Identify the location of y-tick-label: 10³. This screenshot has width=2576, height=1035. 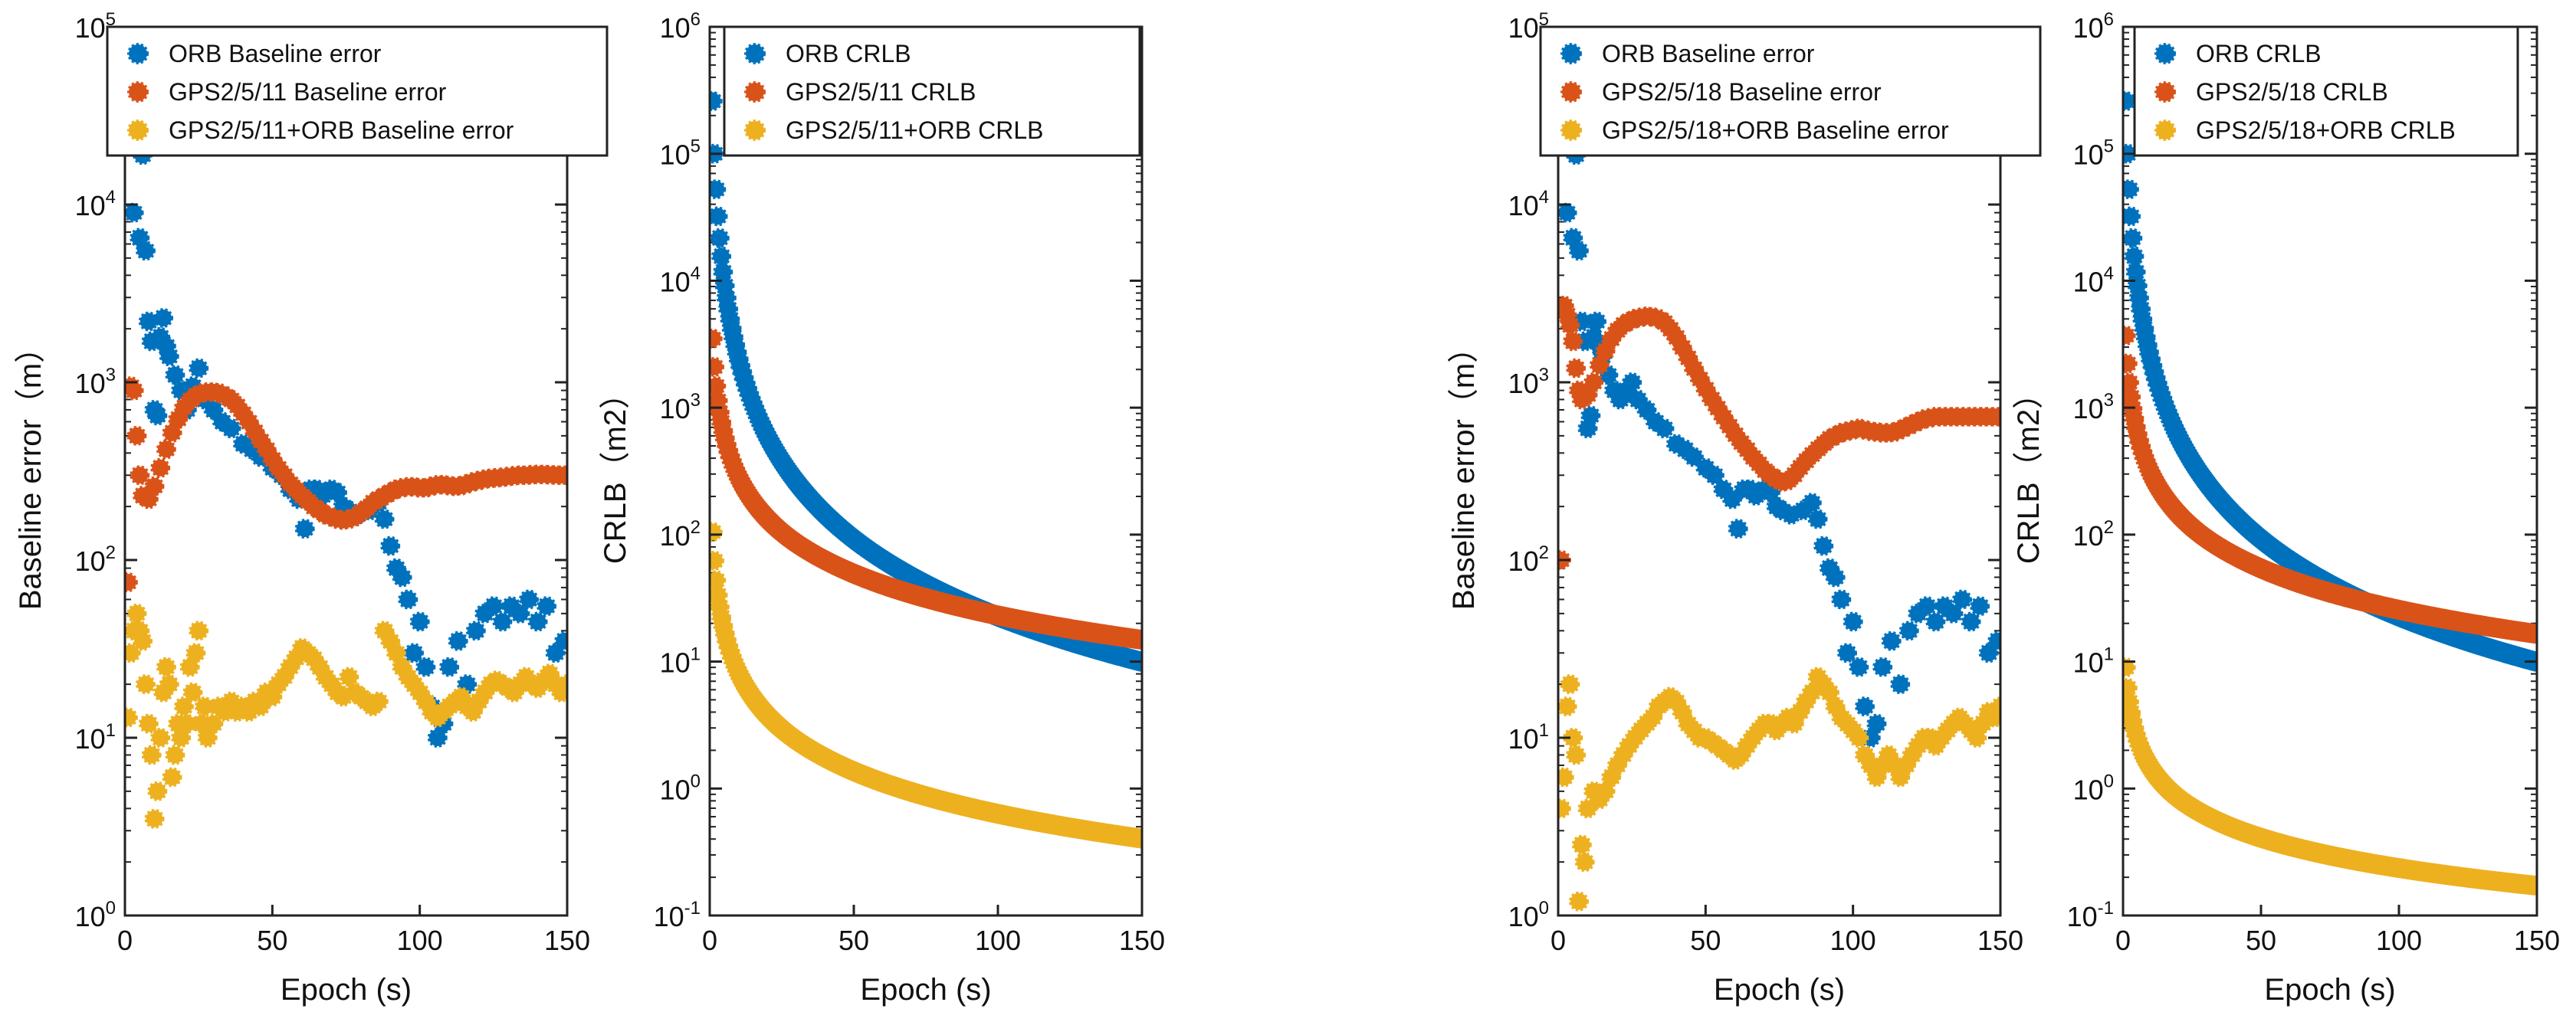
(95, 382).